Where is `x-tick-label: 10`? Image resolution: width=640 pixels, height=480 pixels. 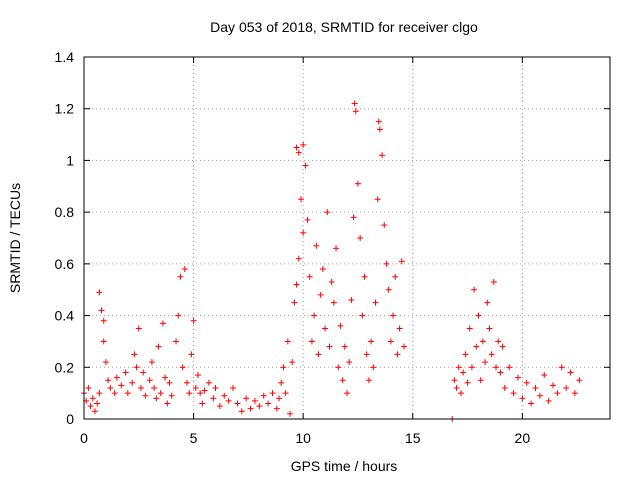
x-tick-label: 10 is located at coordinates (303, 438).